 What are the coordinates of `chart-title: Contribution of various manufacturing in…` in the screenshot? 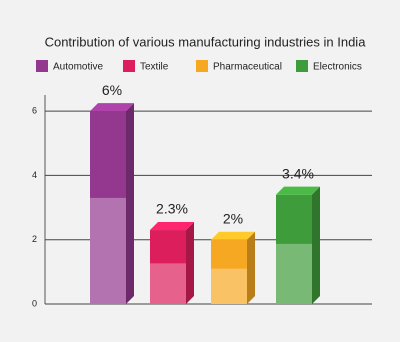 It's located at (206, 41).